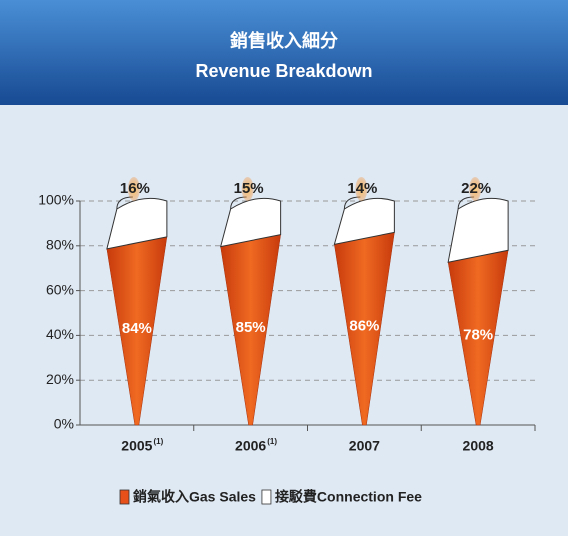 The image size is (568, 536). I want to click on legend: 銷氣收入Gas Sales 接駁費Connection Fee, so click(270, 497).